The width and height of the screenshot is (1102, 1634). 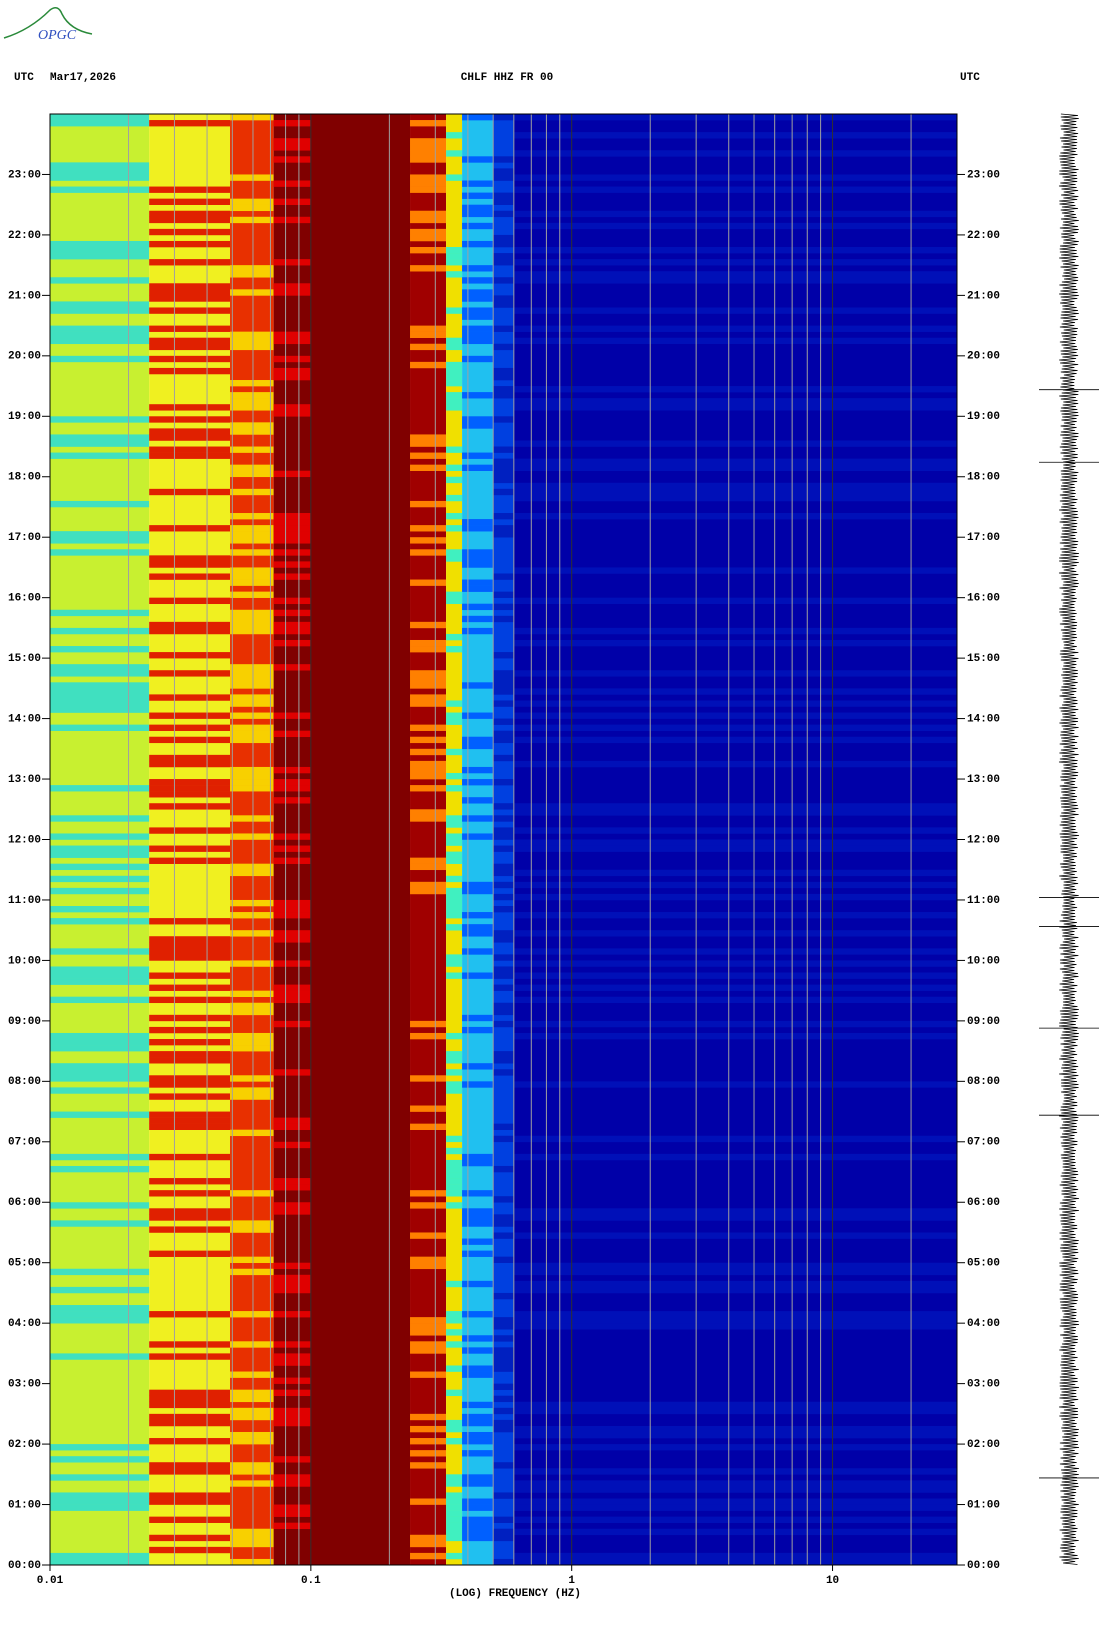 What do you see at coordinates (24, 961) in the screenshot?
I see `y-tick-label: 10:00` at bounding box center [24, 961].